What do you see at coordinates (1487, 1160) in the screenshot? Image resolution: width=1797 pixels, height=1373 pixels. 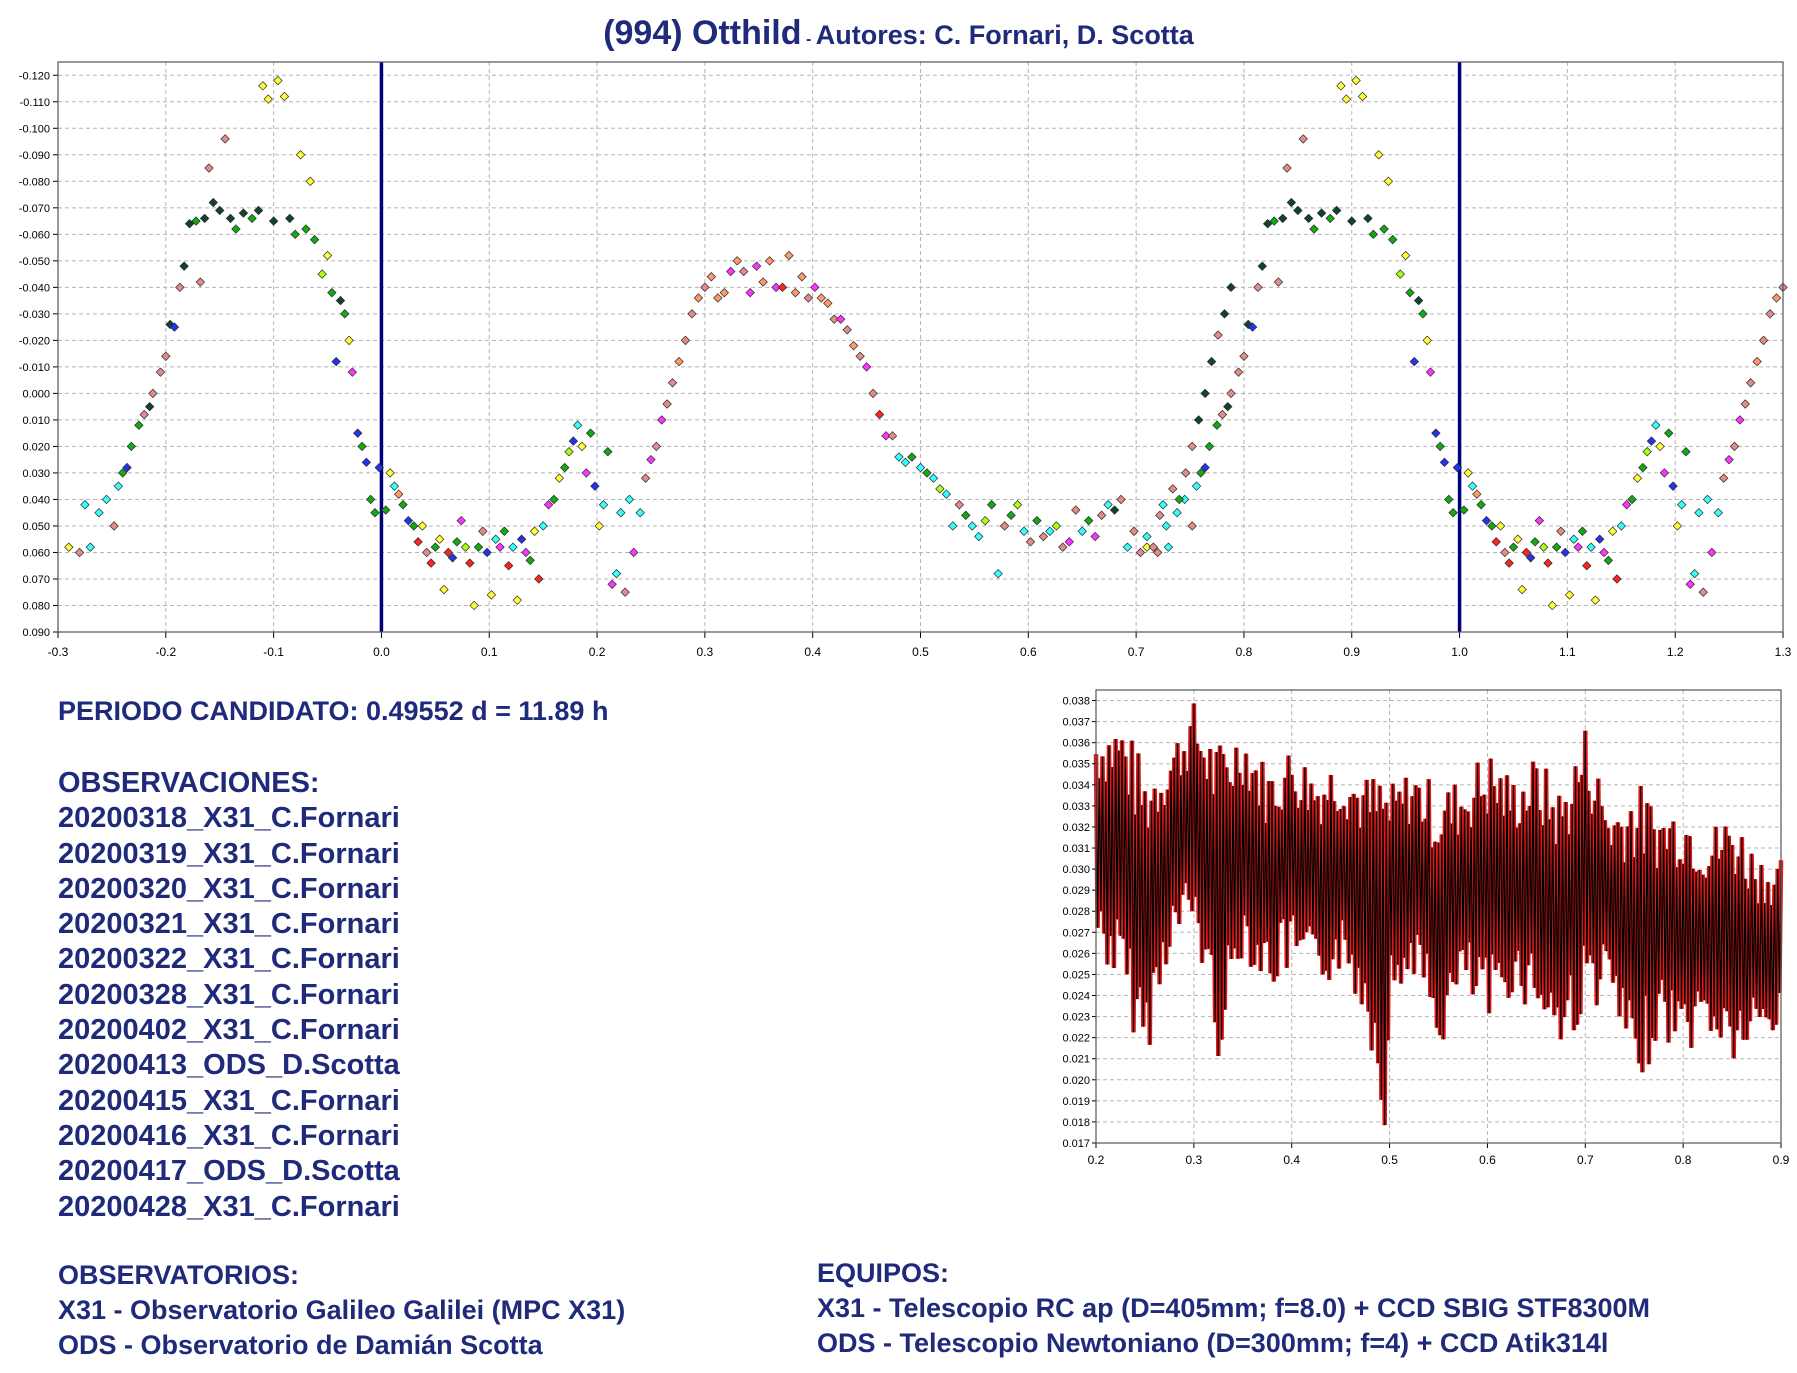 I see `x-tick-label: 0.6` at bounding box center [1487, 1160].